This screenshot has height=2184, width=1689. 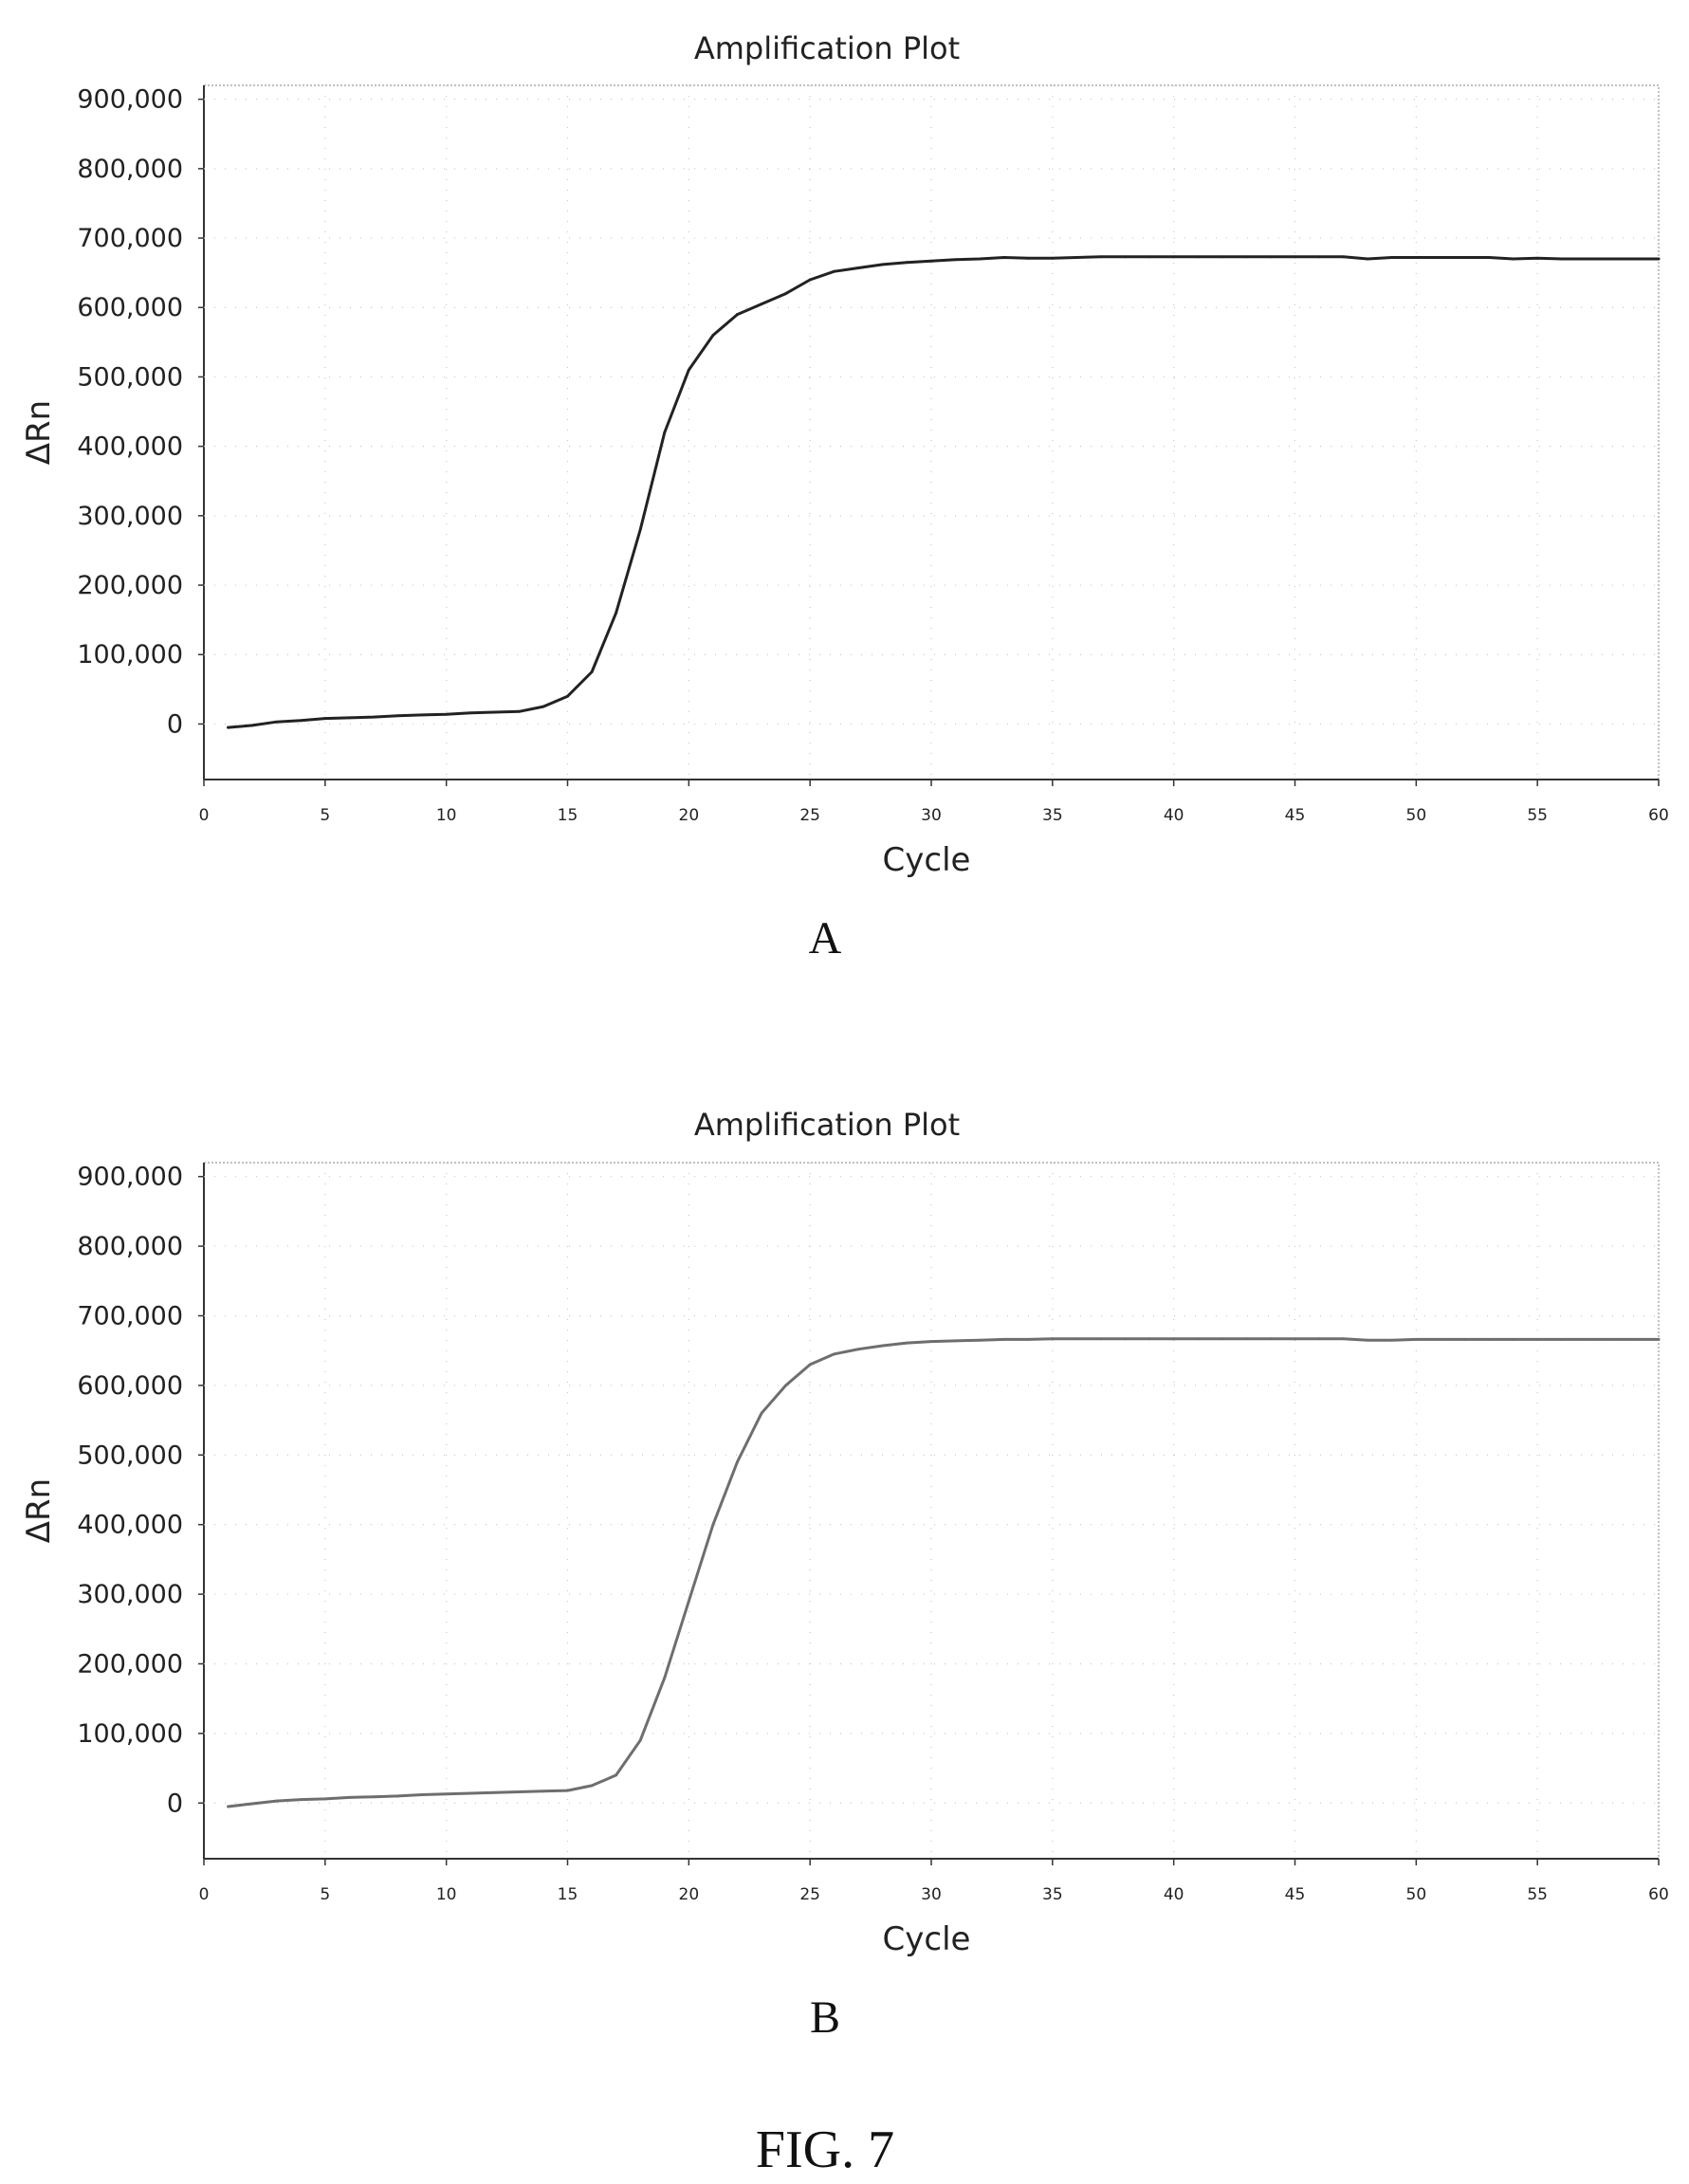 I want to click on x-tick-label: 15, so click(x=568, y=816).